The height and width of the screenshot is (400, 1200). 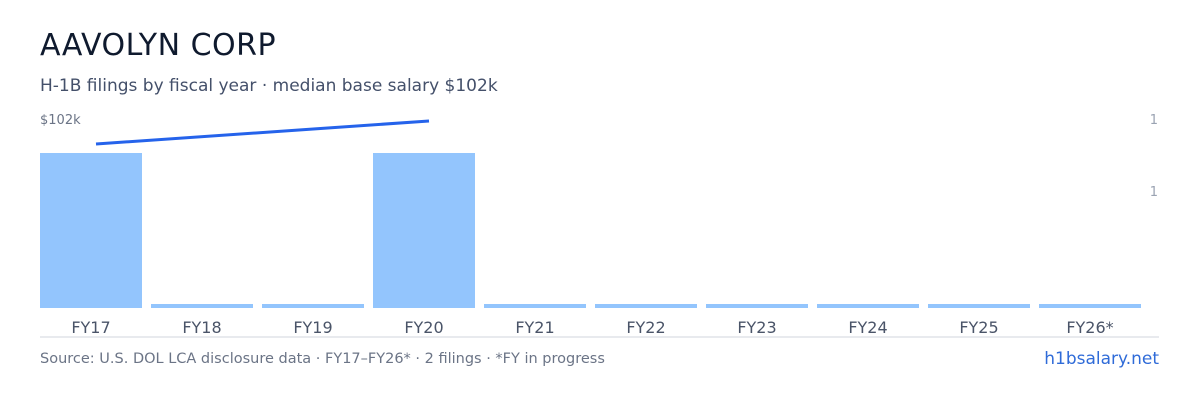 What do you see at coordinates (979, 306) in the screenshot?
I see `bar-fy25` at bounding box center [979, 306].